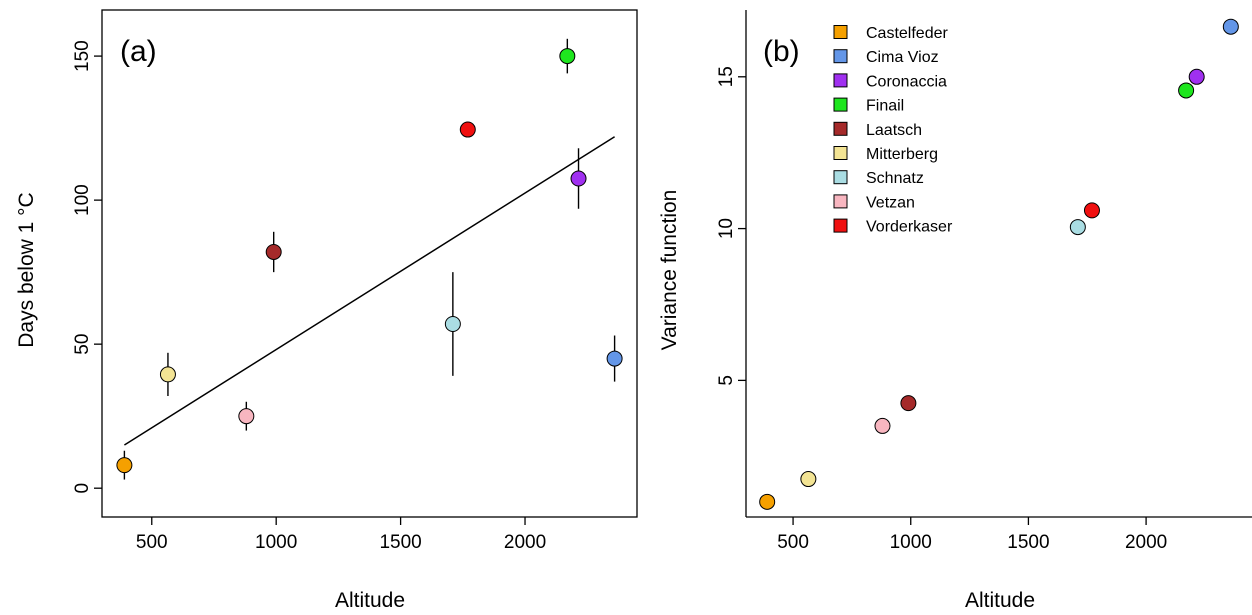 Image resolution: width=1252 pixels, height=615 pixels. I want to click on panel-b-y-tick-label: 5, so click(726, 380).